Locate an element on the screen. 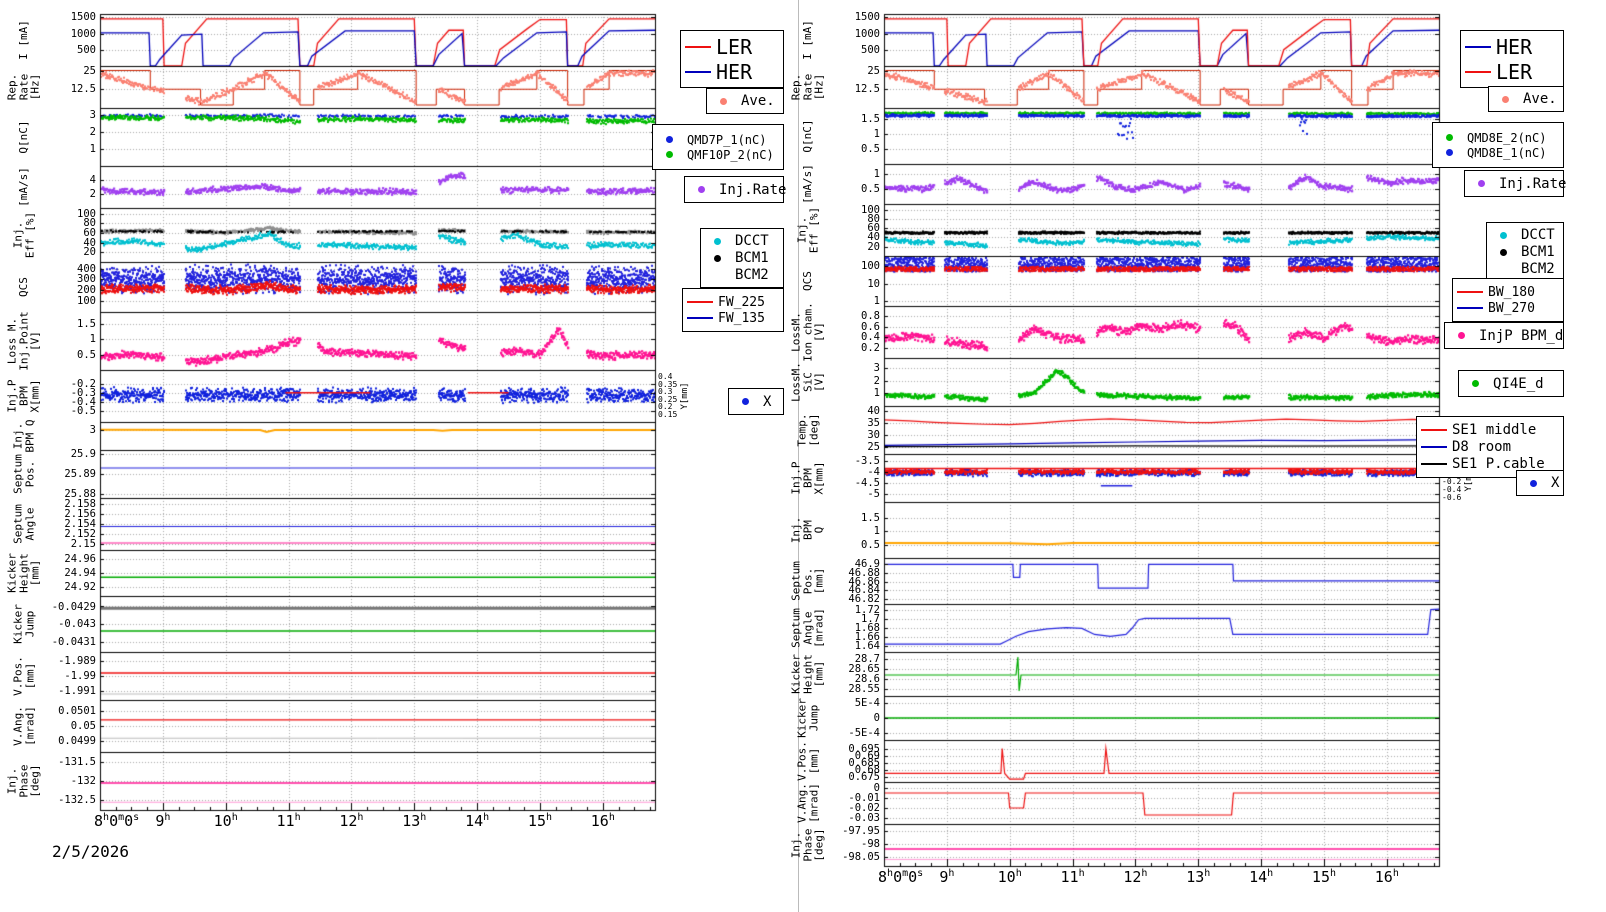 This screenshot has width=1606, height=912. x-tick-value: 16 is located at coordinates (599, 821).